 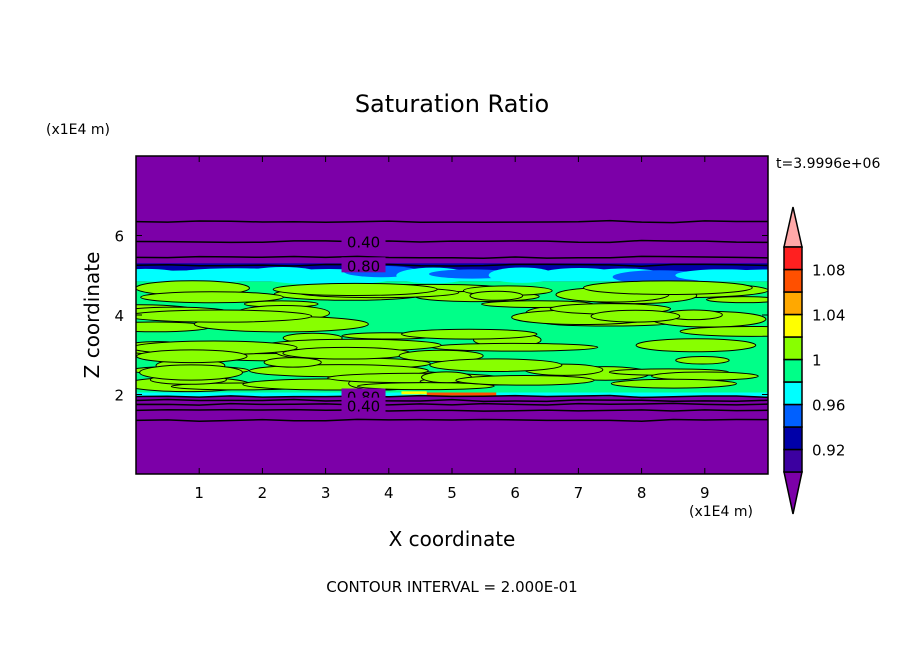 I want to click on time-label: t=3.9996e+06, so click(x=828, y=164).